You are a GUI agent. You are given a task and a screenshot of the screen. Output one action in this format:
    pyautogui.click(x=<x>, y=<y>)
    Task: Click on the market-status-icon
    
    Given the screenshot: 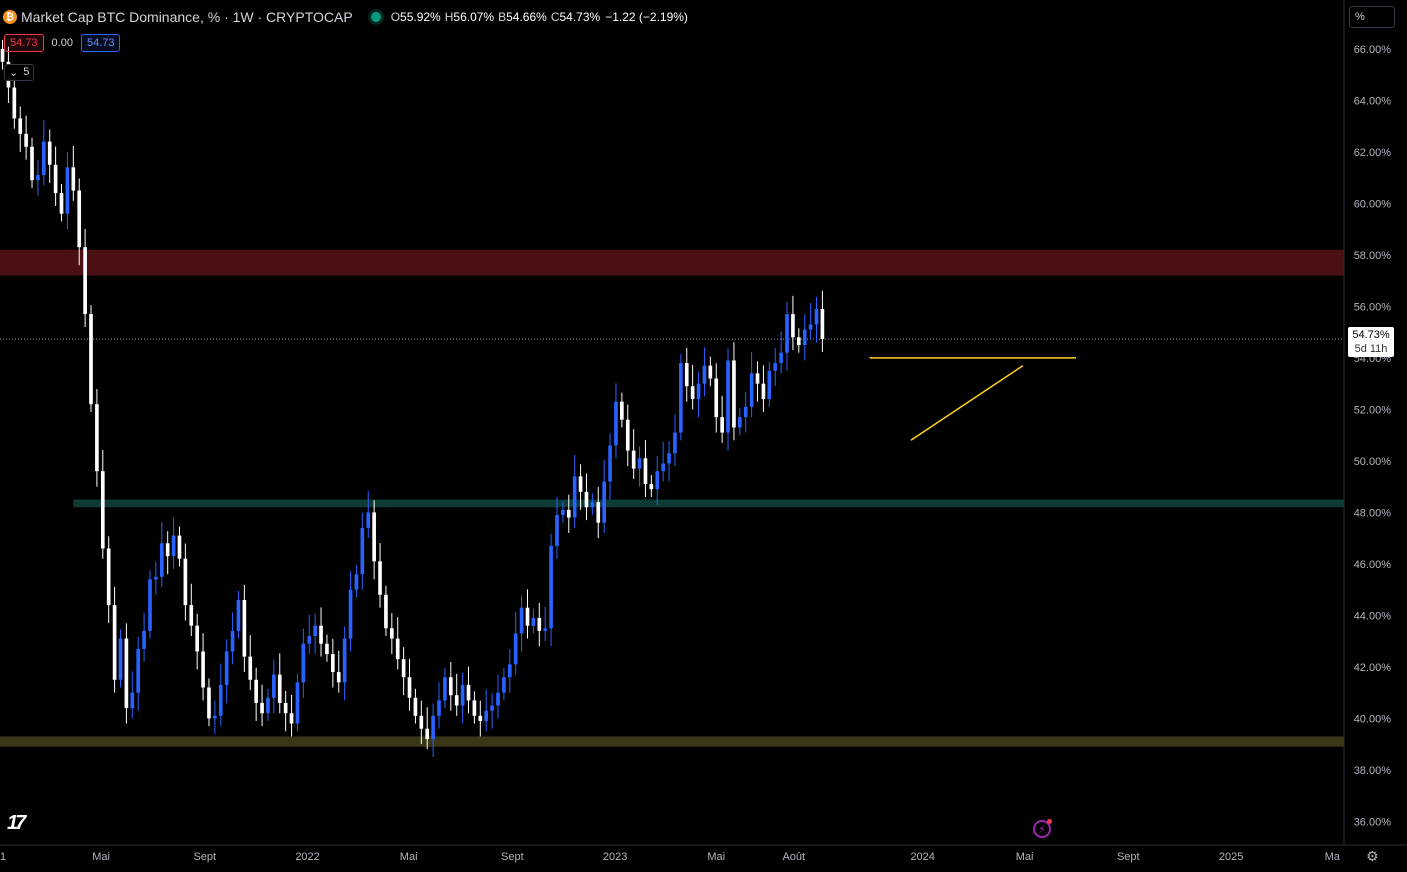 What is the action you would take?
    pyautogui.click(x=375, y=17)
    